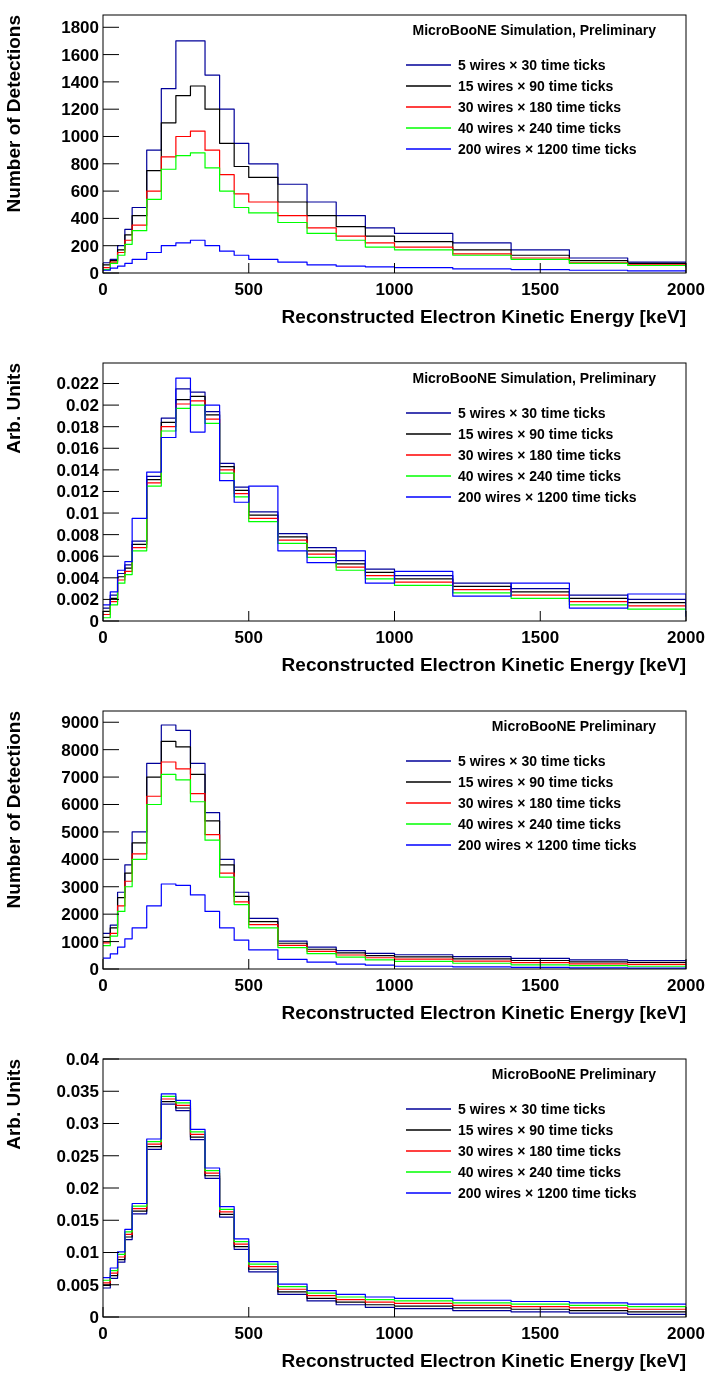 This screenshot has height=1393, width=707. I want to click on y-tick-label: 6000, so click(80, 805).